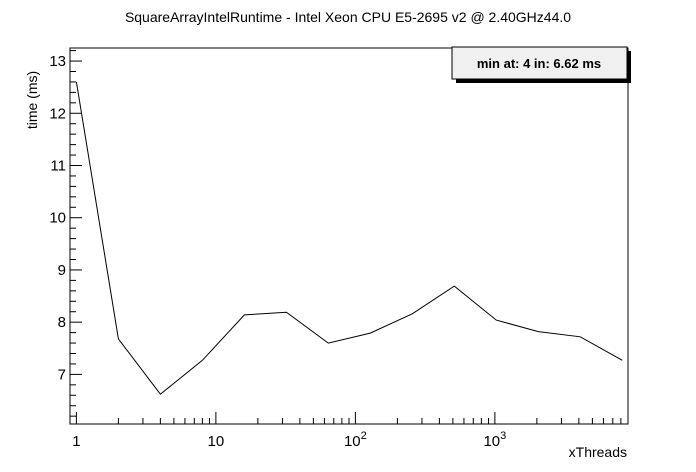 This screenshot has height=472, width=696. Describe the element at coordinates (216, 441) in the screenshot. I see `x-tick-label: 10` at that location.